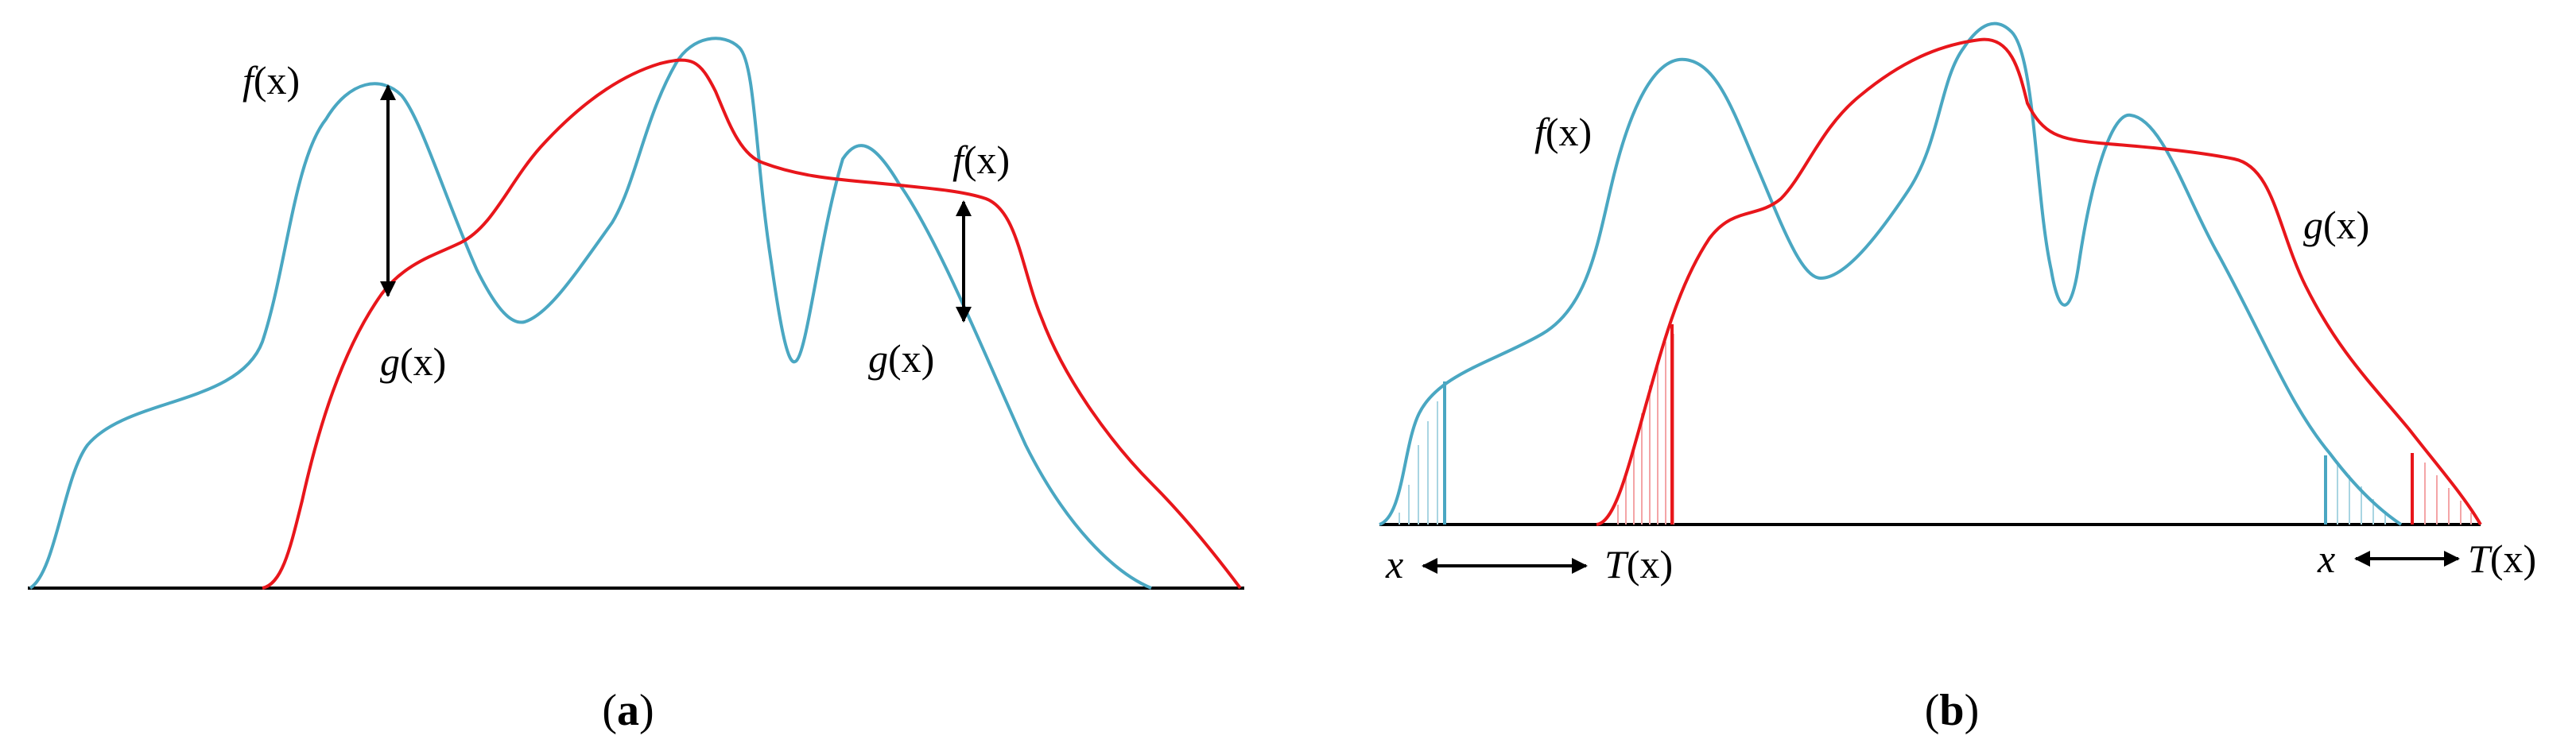  I want to click on panel-a-caption: (a), so click(628, 710).